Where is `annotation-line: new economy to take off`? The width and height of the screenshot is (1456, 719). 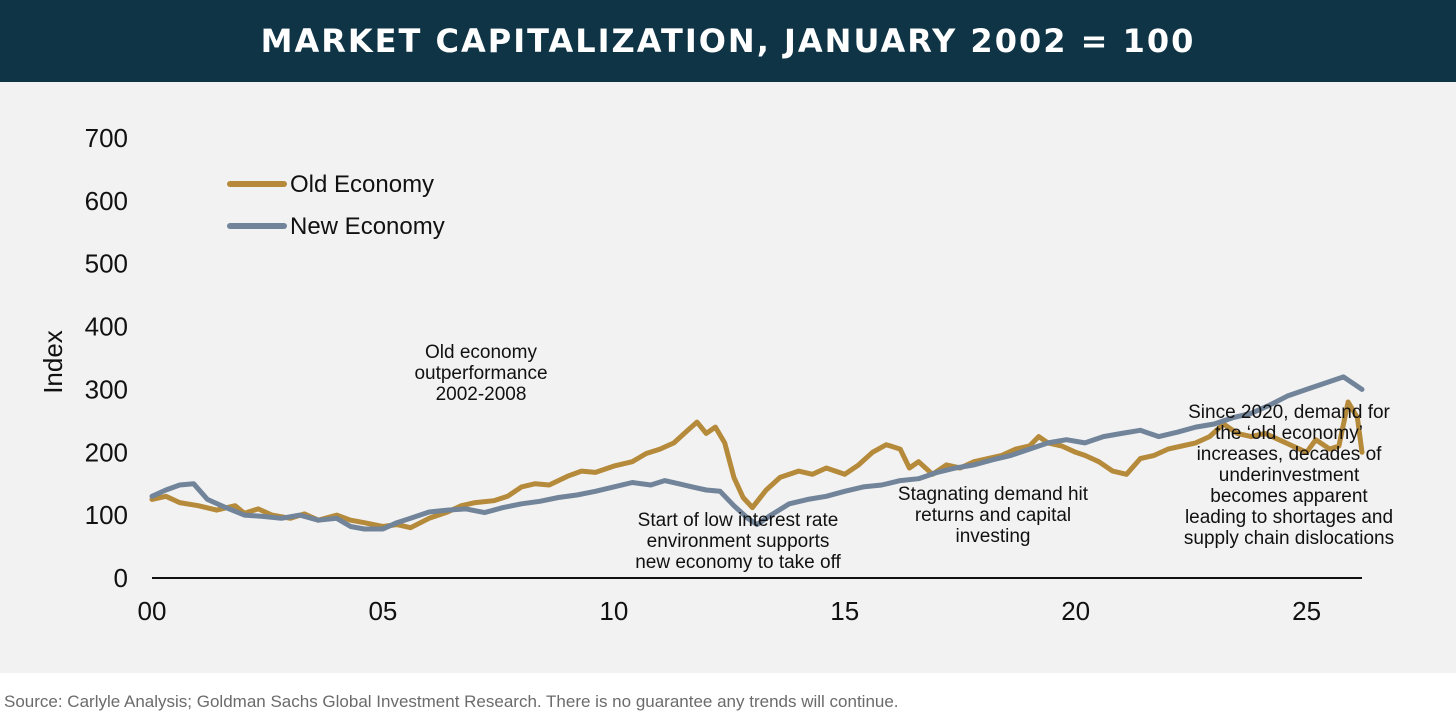 annotation-line: new economy to take off is located at coordinates (738, 562).